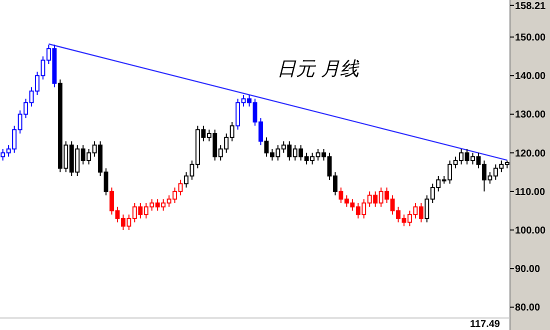 The height and width of the screenshot is (330, 550). Describe the element at coordinates (485, 324) in the screenshot. I see `text: 117.49` at that location.